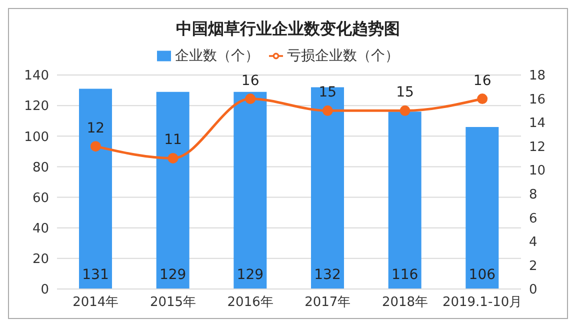  What do you see at coordinates (327, 275) in the screenshot?
I see `data-label: 132` at bounding box center [327, 275].